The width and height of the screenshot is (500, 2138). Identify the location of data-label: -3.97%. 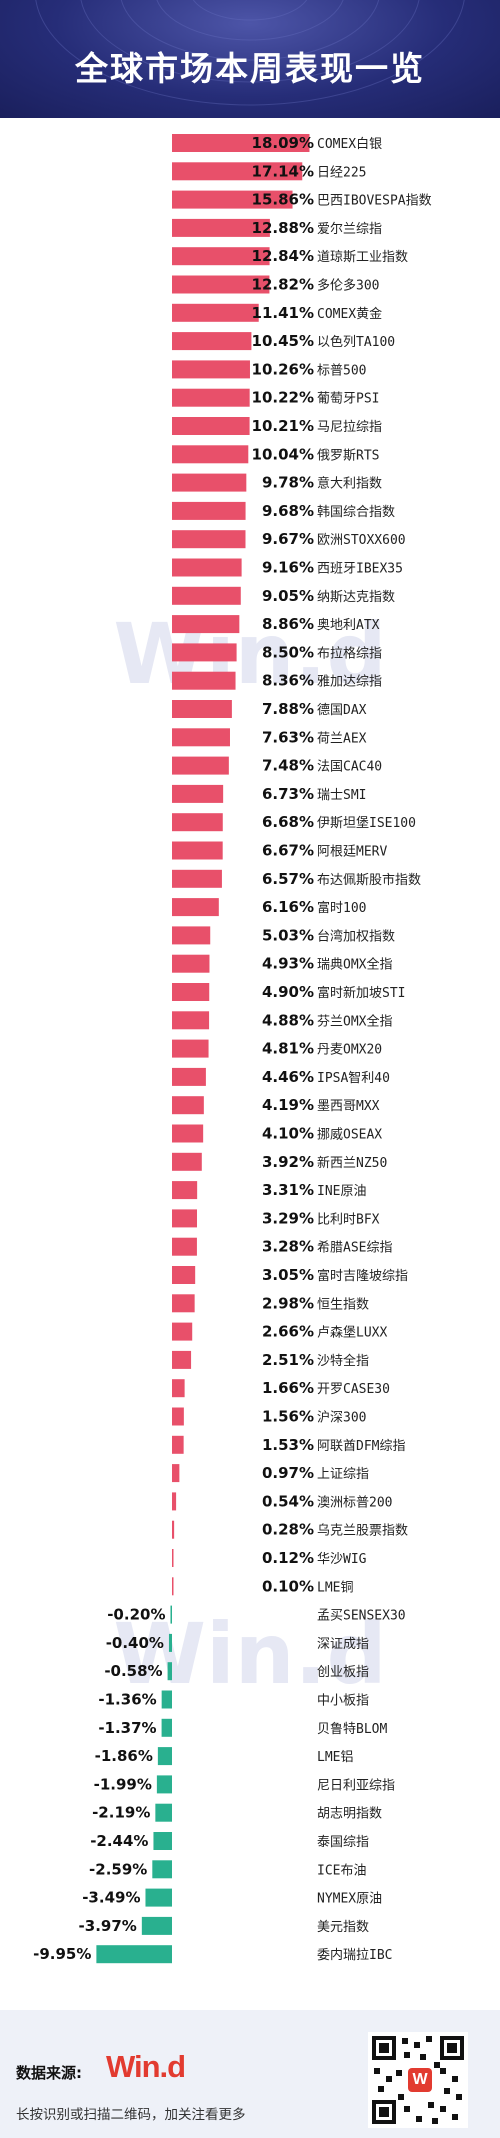
(108, 1926).